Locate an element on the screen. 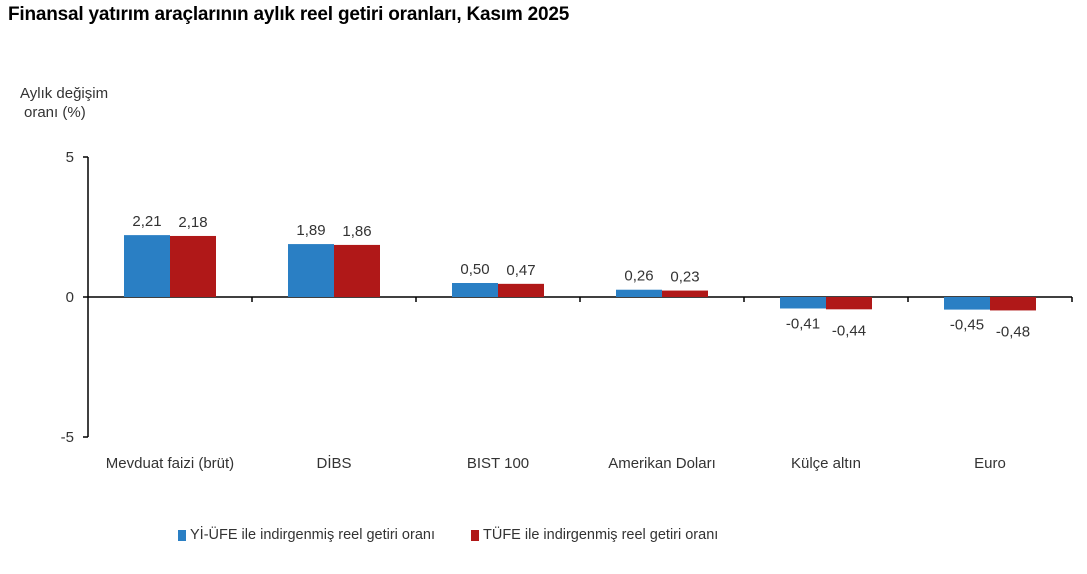 Image resolution: width=1087 pixels, height=574 pixels. data-label: -0,45 is located at coordinates (967, 325).